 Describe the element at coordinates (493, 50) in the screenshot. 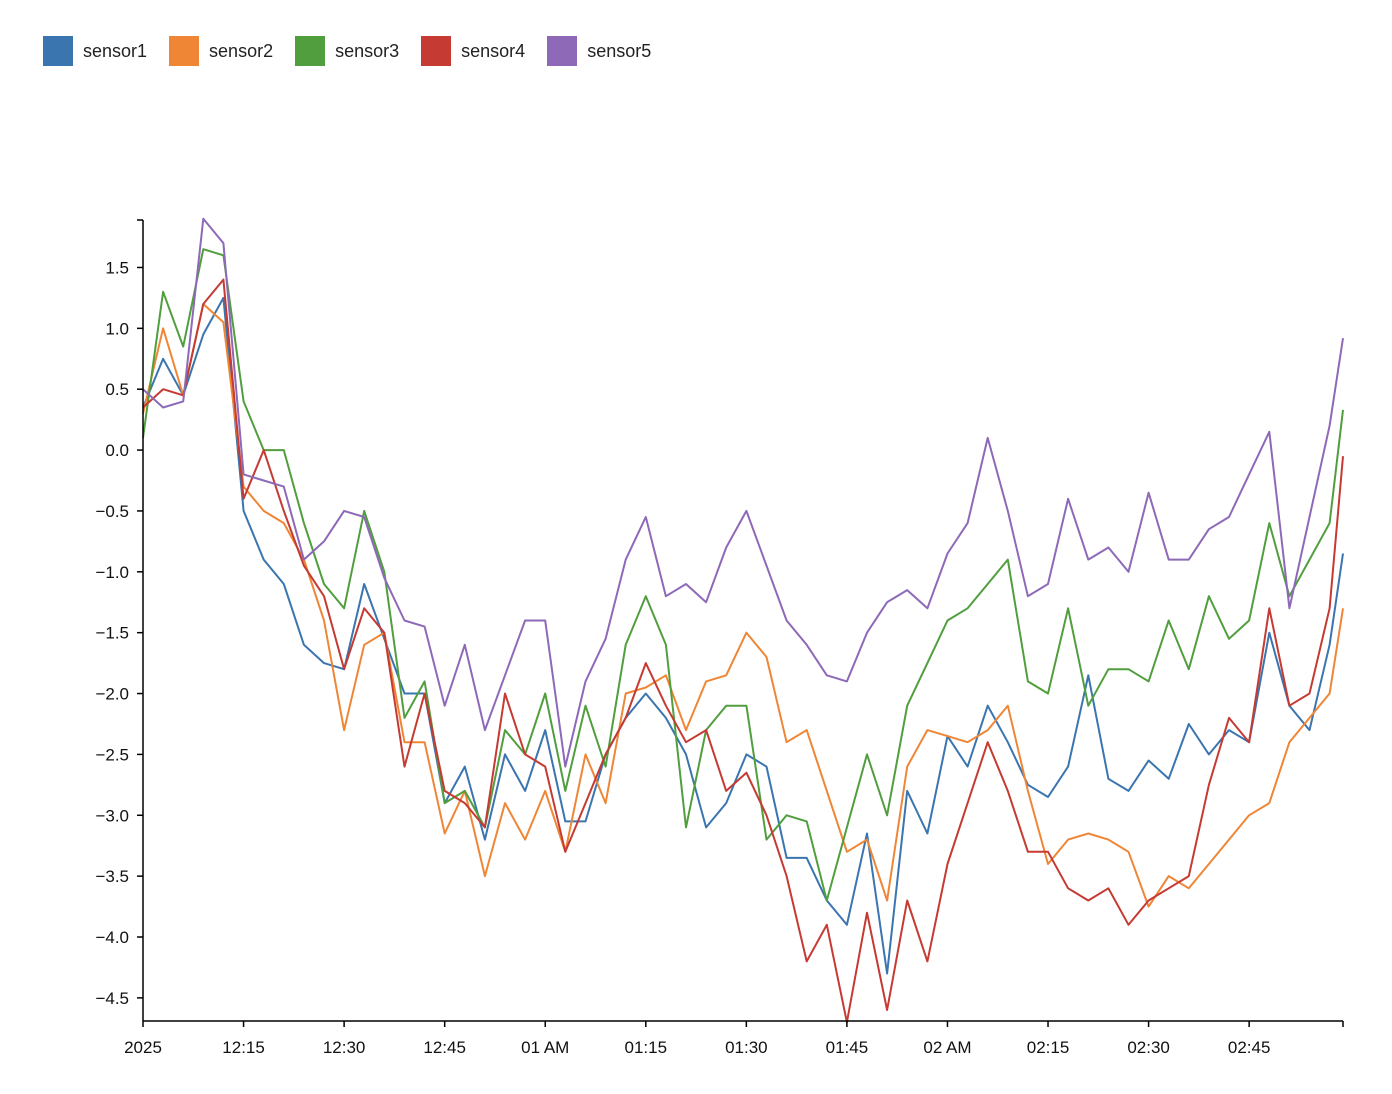

I see `legend-label: sensor4` at that location.